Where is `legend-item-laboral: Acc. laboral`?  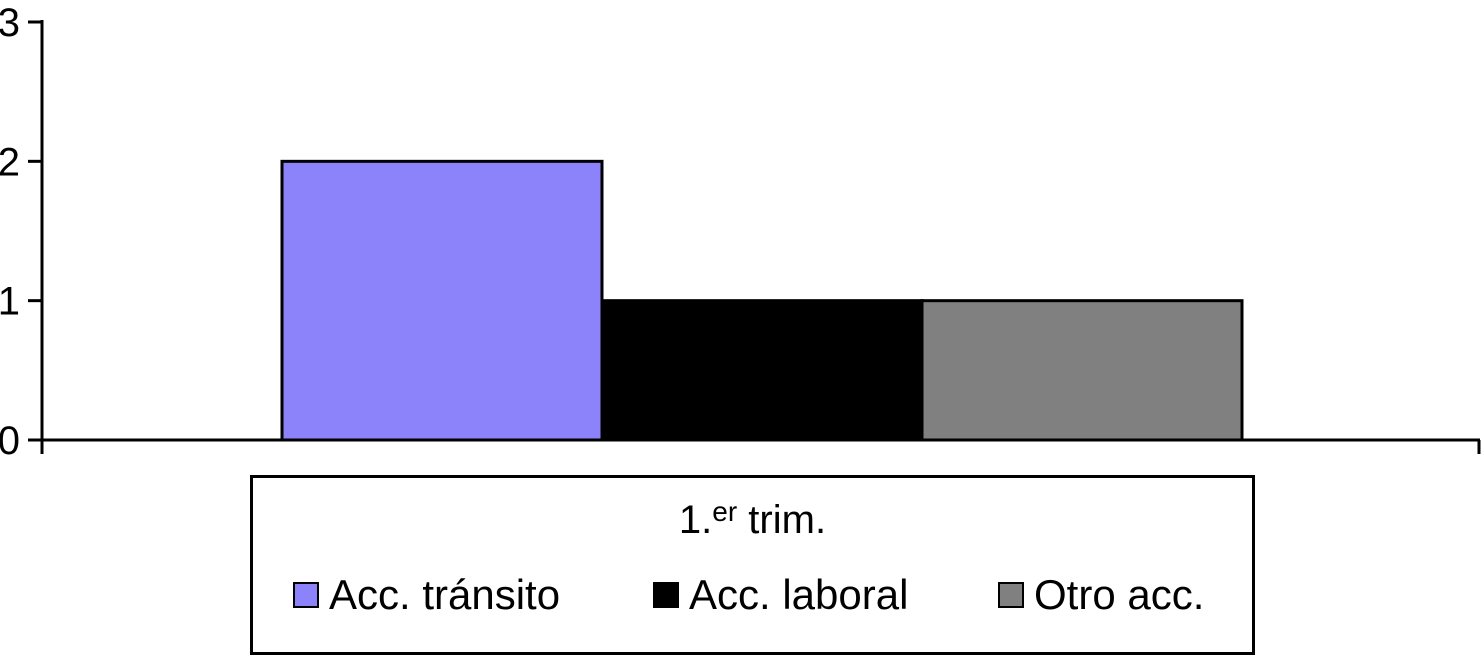
legend-item-laboral: Acc. laboral is located at coordinates (780, 595).